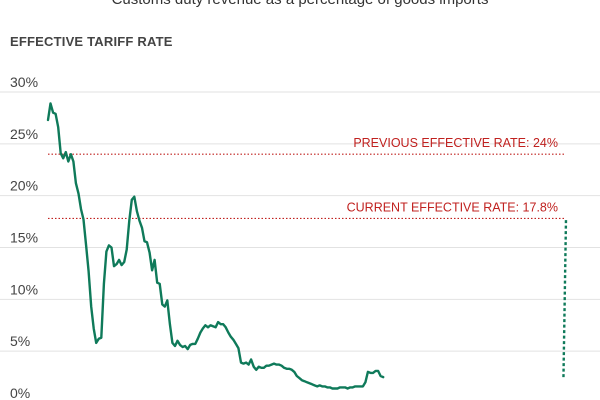 The height and width of the screenshot is (400, 600). Describe the element at coordinates (24, 289) in the screenshot. I see `y-tick-label: 10%` at that location.